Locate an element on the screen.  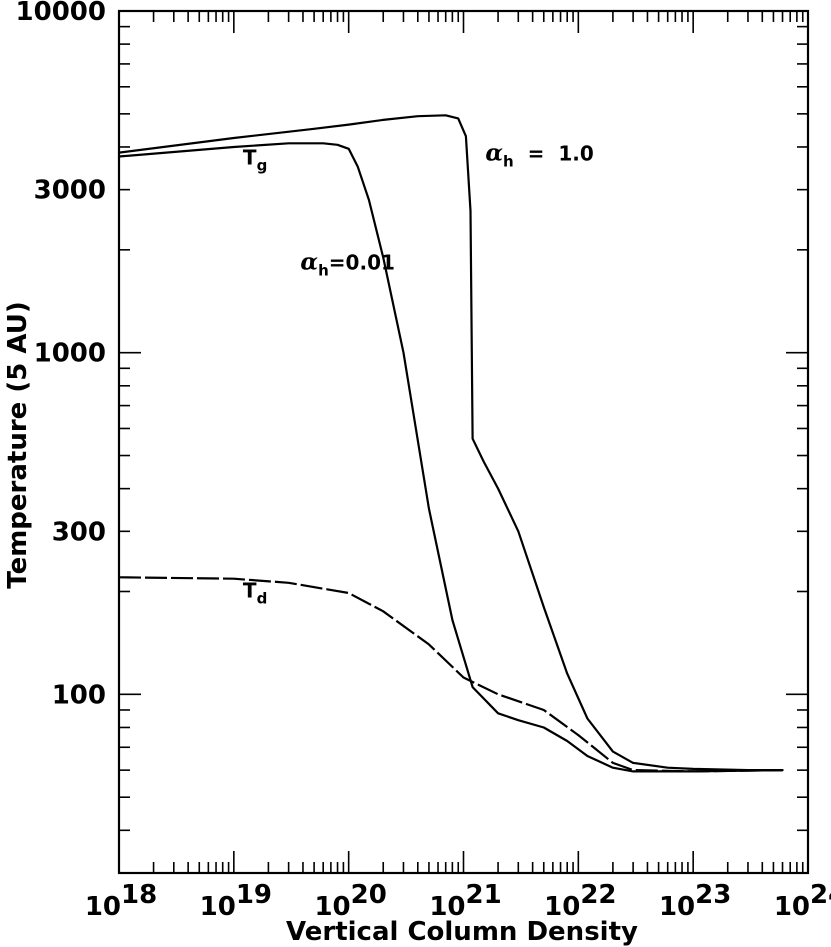
annotation-td: Td is located at coordinates (255, 593).